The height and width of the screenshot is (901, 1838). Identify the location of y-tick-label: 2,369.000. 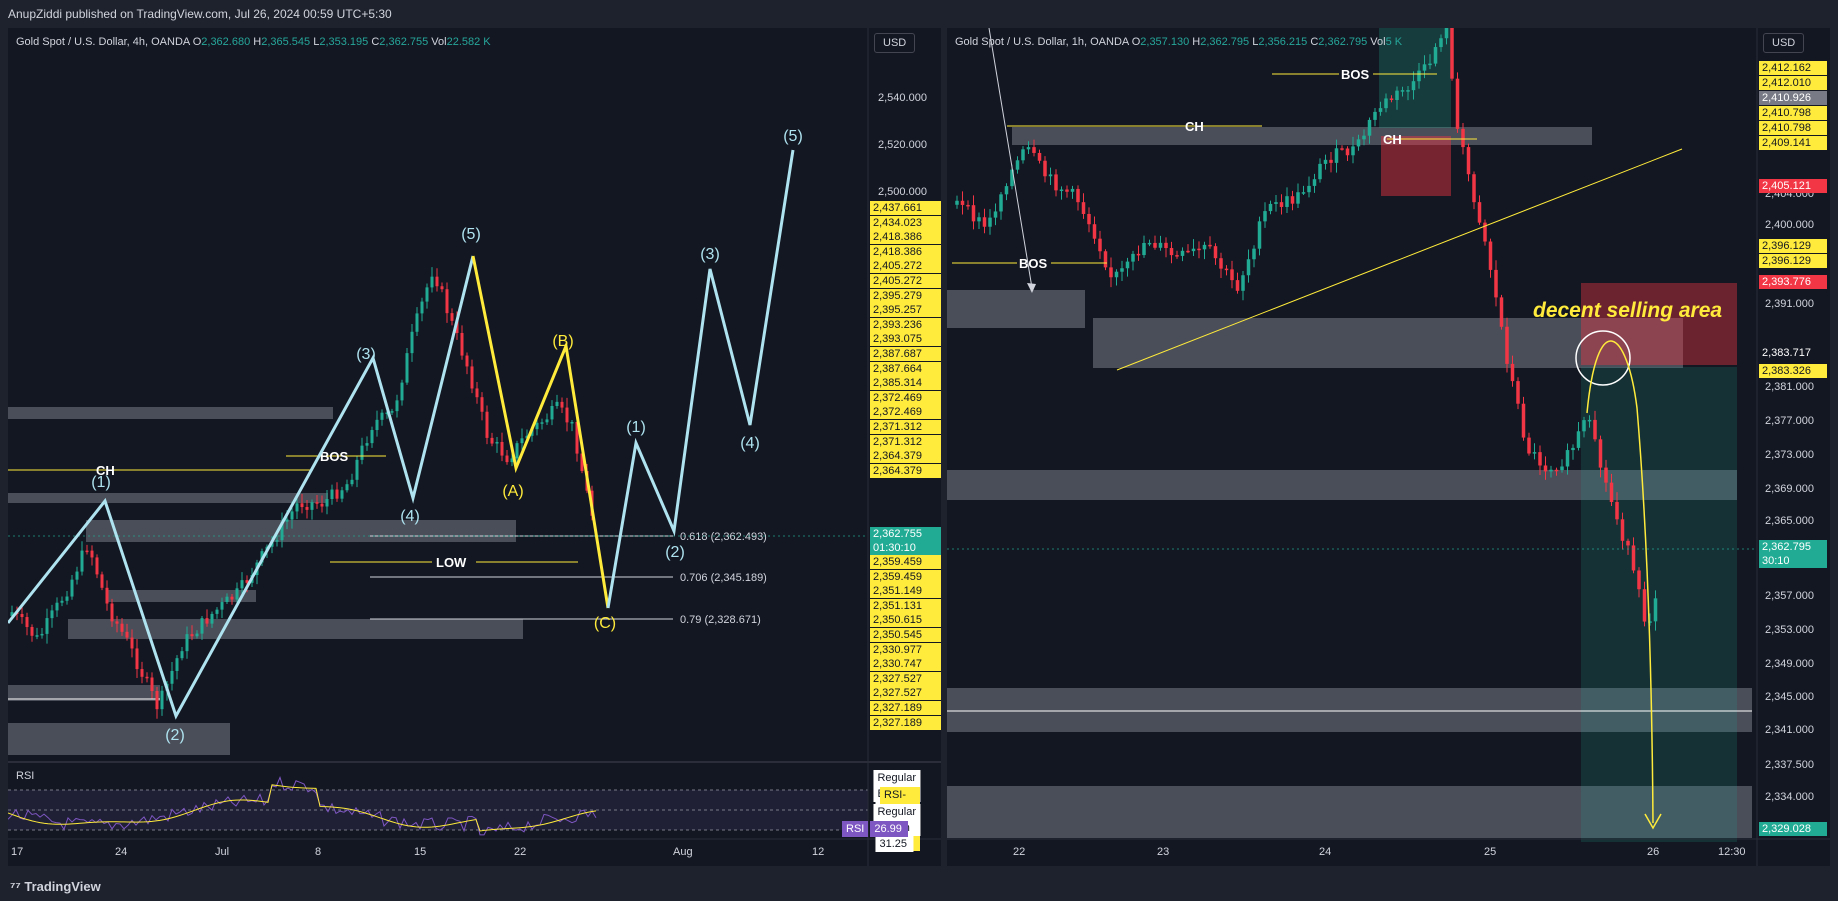
(1789, 489).